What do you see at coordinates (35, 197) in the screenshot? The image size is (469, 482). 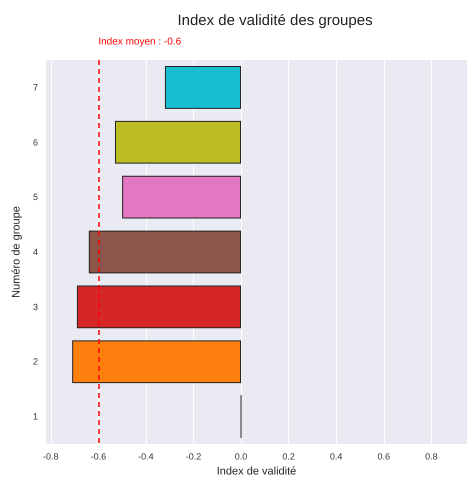 I see `y-tick-label: 5` at bounding box center [35, 197].